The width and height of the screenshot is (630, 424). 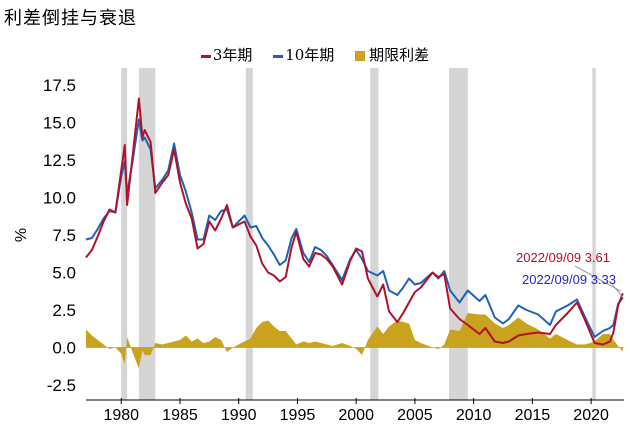 I want to click on x-tick-label: 2015, so click(x=533, y=415).